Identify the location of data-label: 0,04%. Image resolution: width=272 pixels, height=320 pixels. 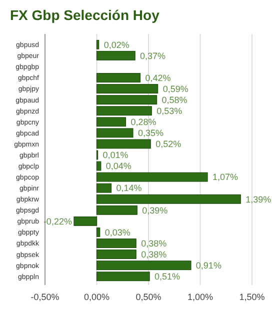
(119, 166).